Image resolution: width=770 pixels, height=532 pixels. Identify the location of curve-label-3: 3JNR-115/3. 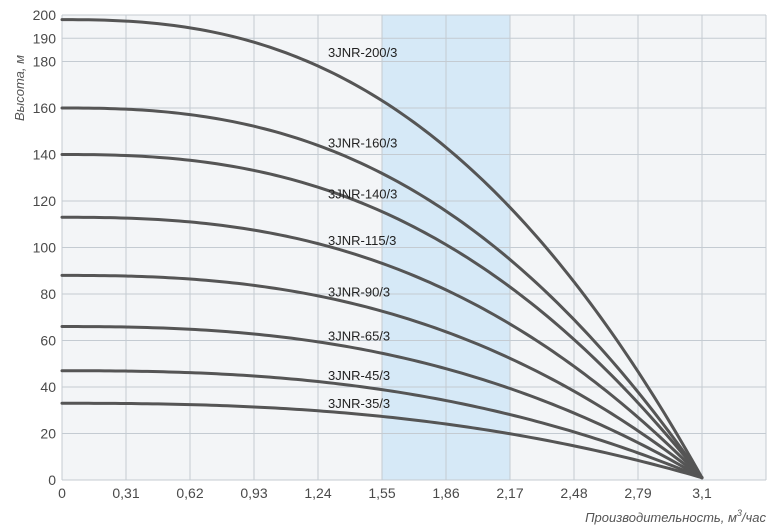
(362, 240).